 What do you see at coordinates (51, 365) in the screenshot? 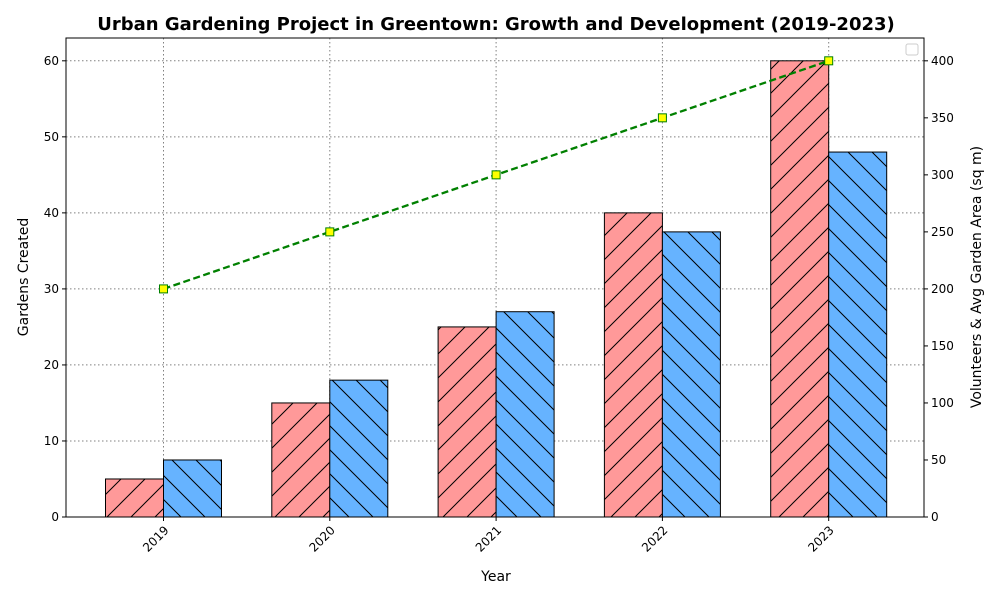
I see `y-tick-label: 20` at bounding box center [51, 365].